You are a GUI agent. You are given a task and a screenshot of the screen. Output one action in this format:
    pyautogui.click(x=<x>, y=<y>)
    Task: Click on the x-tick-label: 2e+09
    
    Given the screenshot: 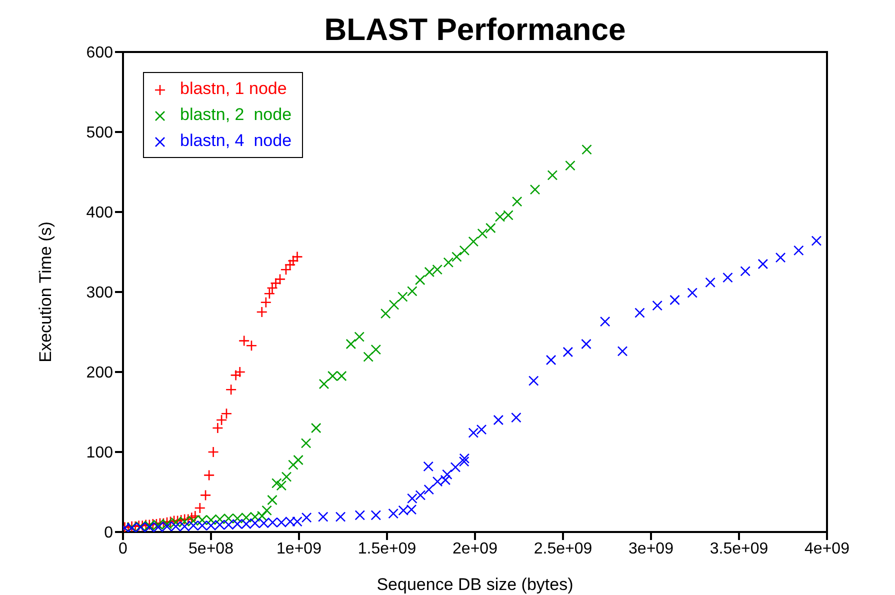 What is the action you would take?
    pyautogui.click(x=475, y=549)
    